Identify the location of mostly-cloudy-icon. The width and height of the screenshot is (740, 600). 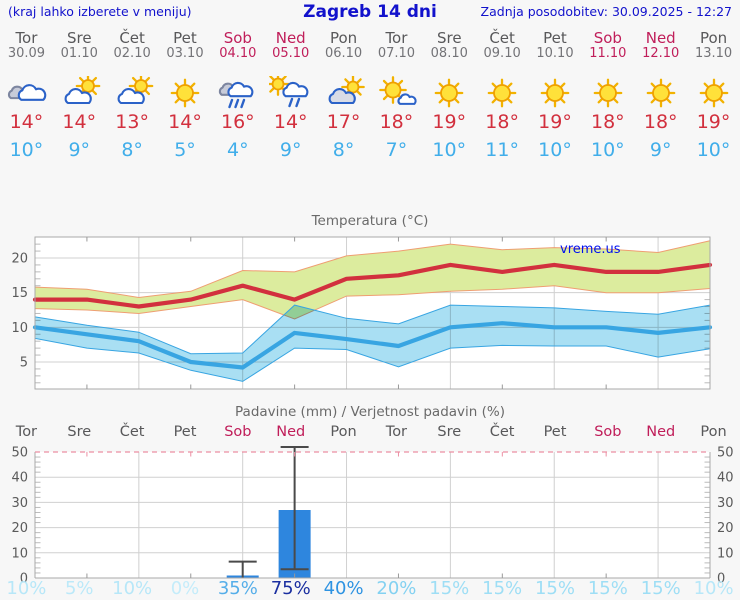
(343, 93).